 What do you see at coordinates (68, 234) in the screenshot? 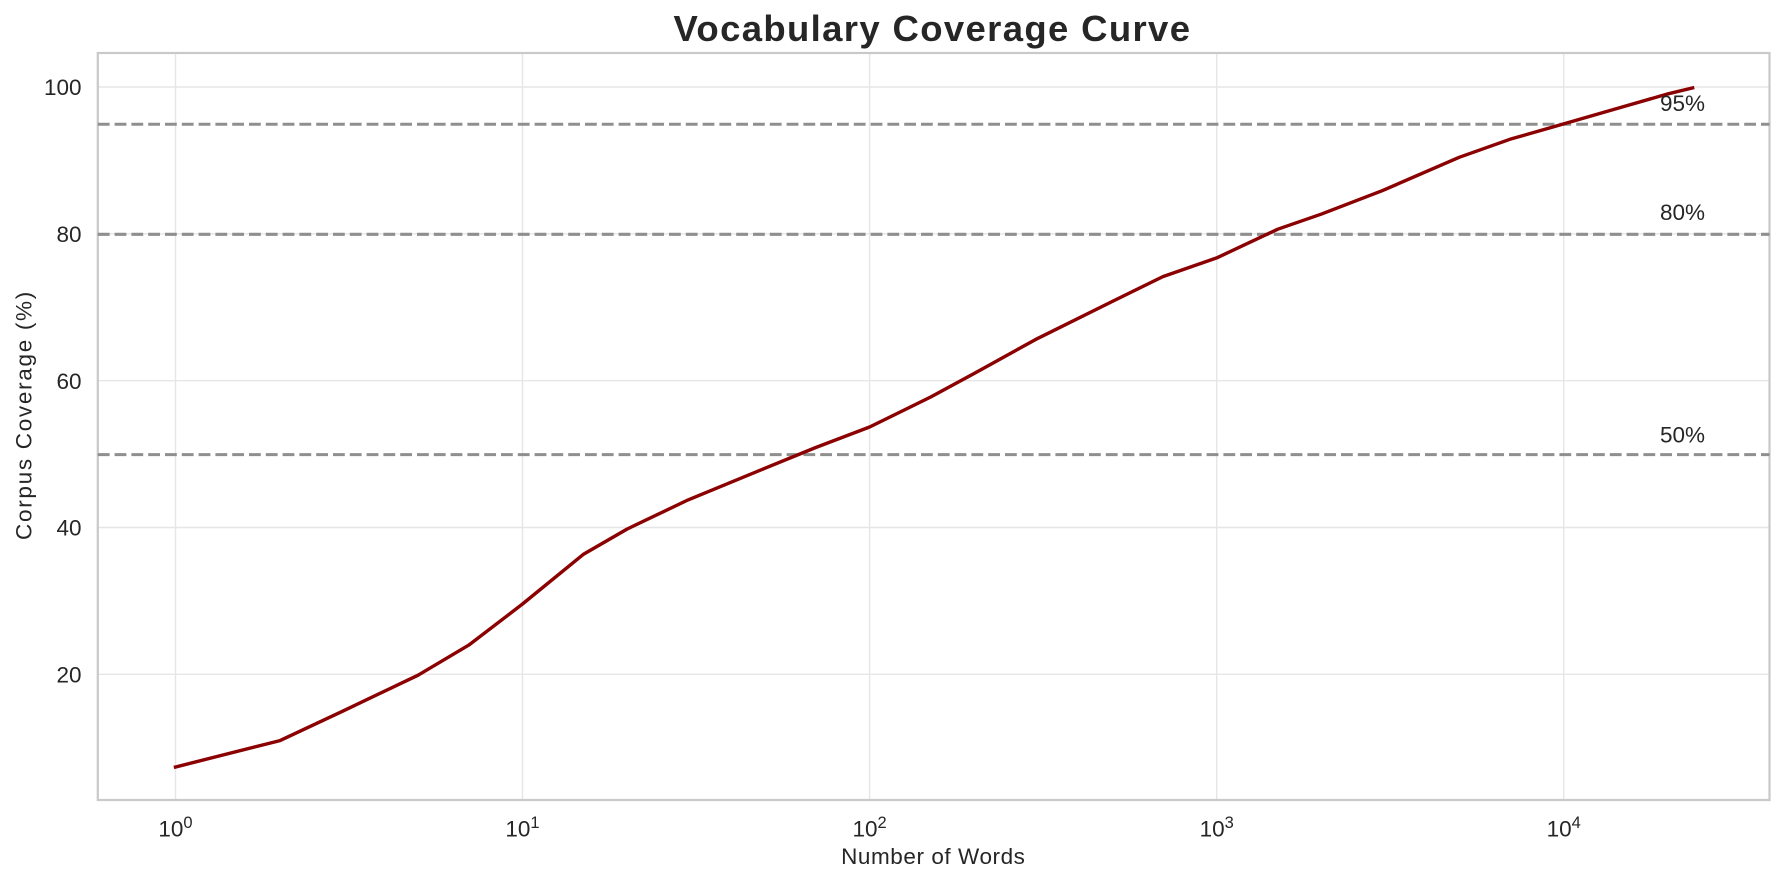
I see `svg-text: 80` at bounding box center [68, 234].